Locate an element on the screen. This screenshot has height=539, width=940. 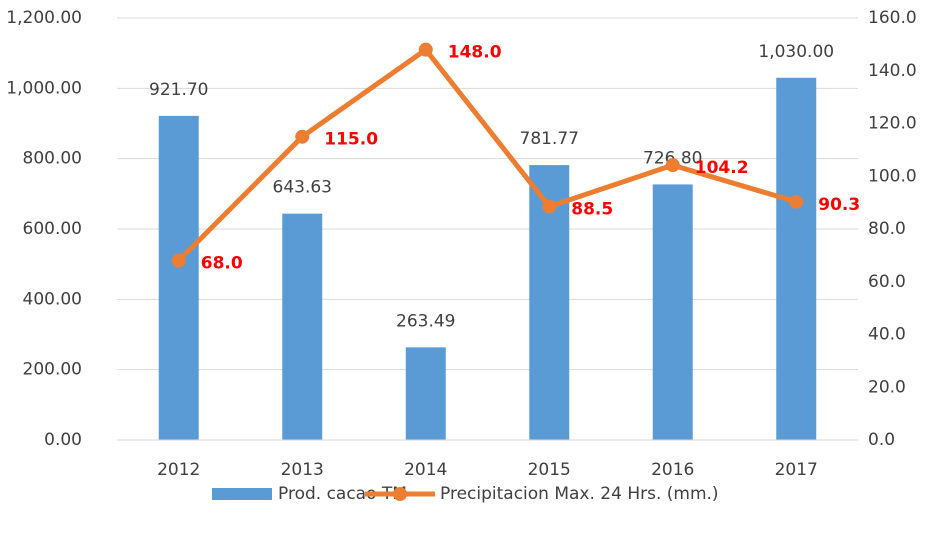
bar-value-label: 921.70 is located at coordinates (178, 90).